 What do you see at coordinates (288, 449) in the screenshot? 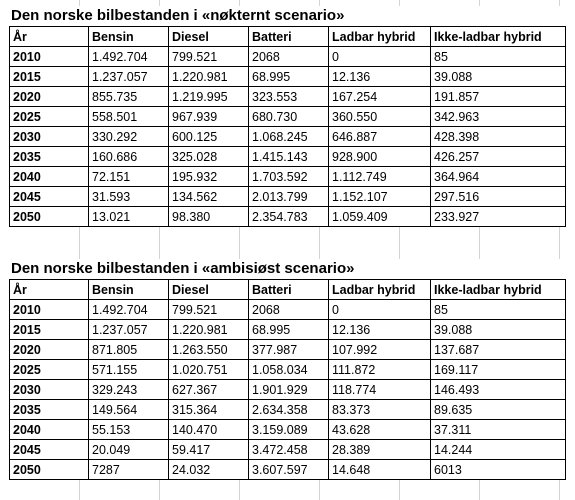
I see `table-cell: 3.472.458` at bounding box center [288, 449].